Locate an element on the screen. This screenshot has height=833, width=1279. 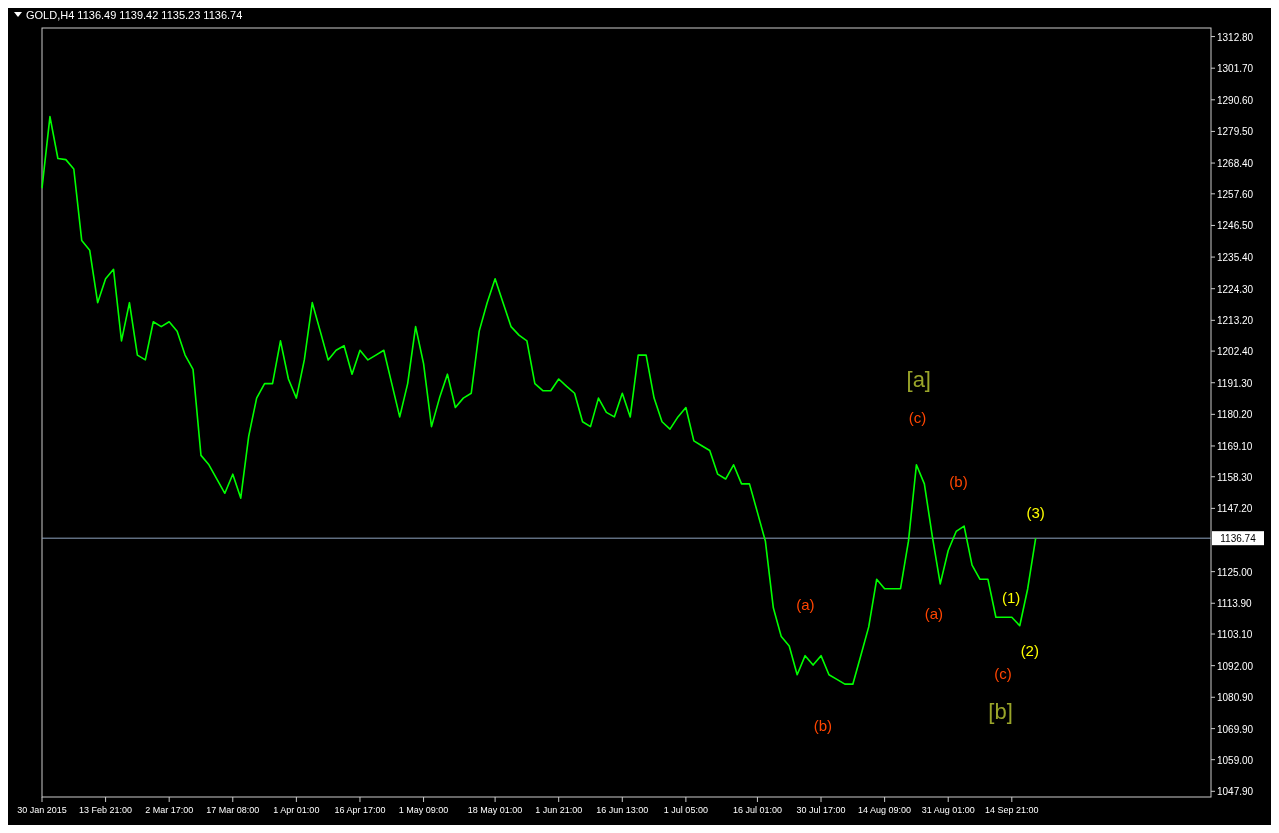
y-tick-label: 1279.50 is located at coordinates (1235, 132).